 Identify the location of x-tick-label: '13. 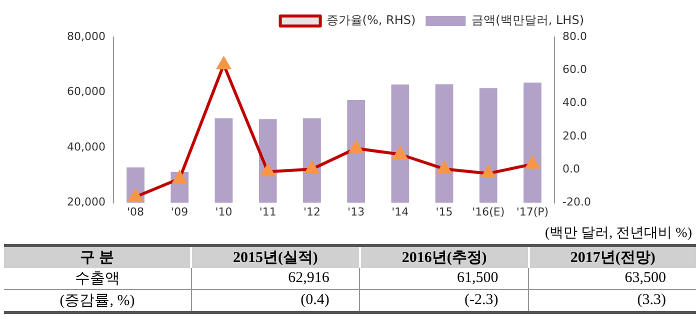
(356, 211).